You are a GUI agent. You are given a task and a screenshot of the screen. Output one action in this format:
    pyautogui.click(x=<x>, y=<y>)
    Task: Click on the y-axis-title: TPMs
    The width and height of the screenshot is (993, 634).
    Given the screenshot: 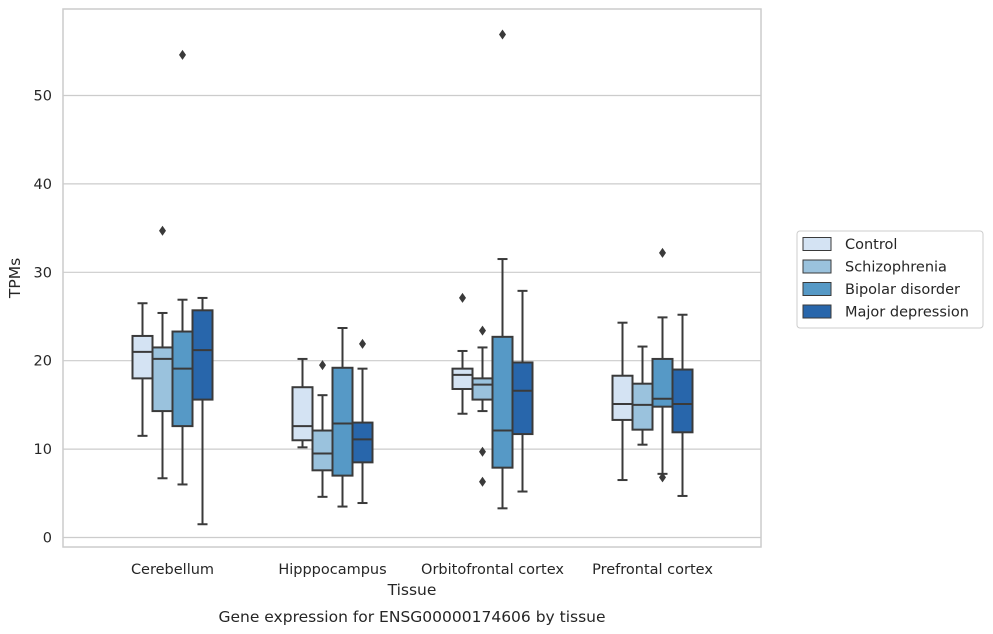 What is the action you would take?
    pyautogui.click(x=15, y=278)
    